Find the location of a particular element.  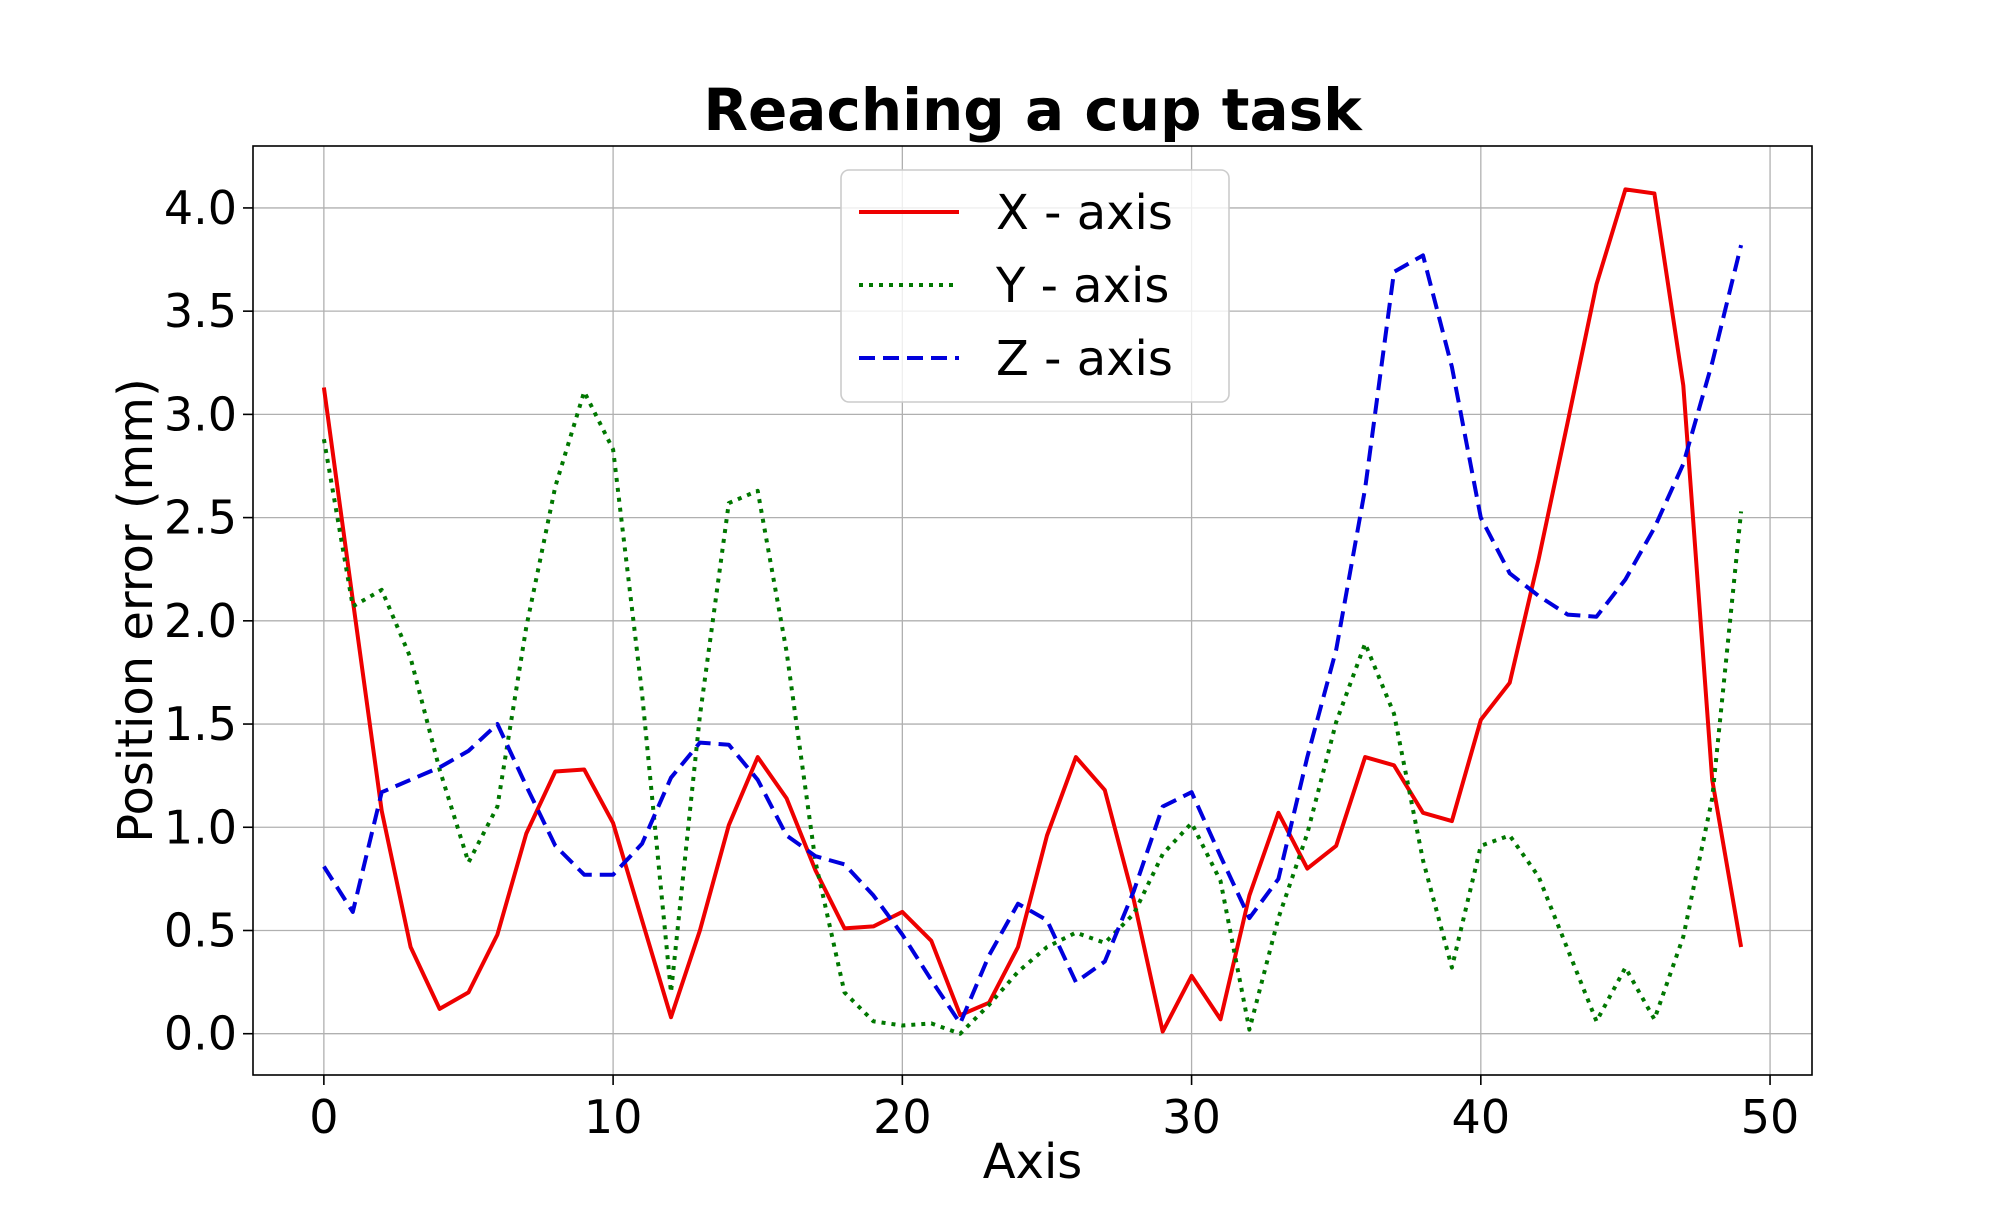

x-tick-label: 20 is located at coordinates (902, 1117).